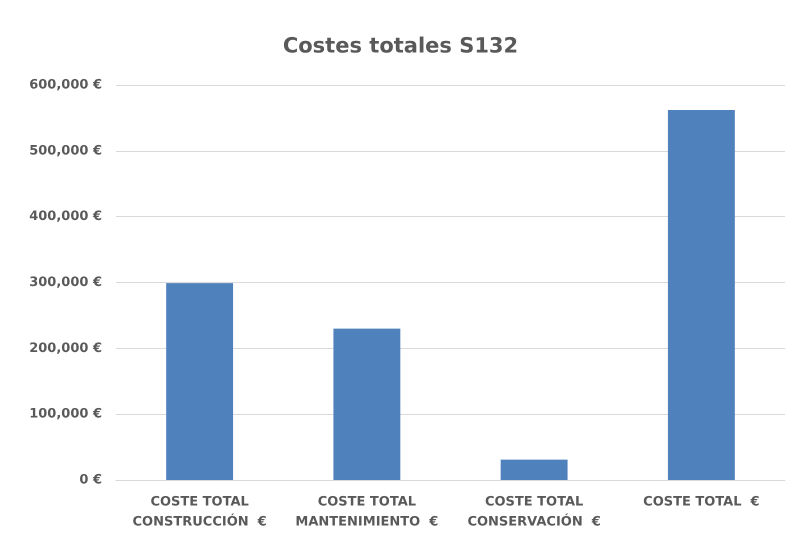  I want to click on y-tick-label: 300,000 €, so click(65, 282).